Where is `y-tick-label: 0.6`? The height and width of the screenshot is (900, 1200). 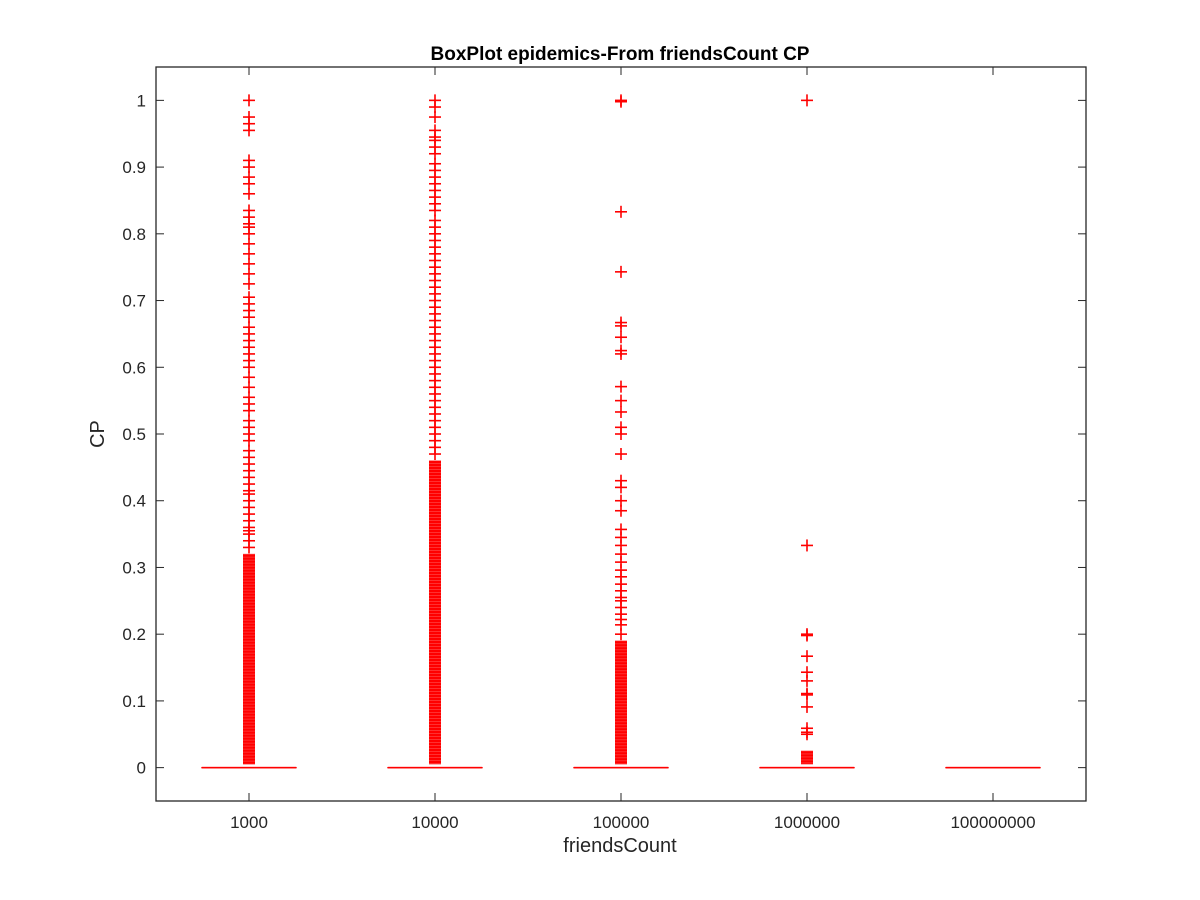 y-tick-label: 0.6 is located at coordinates (134, 367).